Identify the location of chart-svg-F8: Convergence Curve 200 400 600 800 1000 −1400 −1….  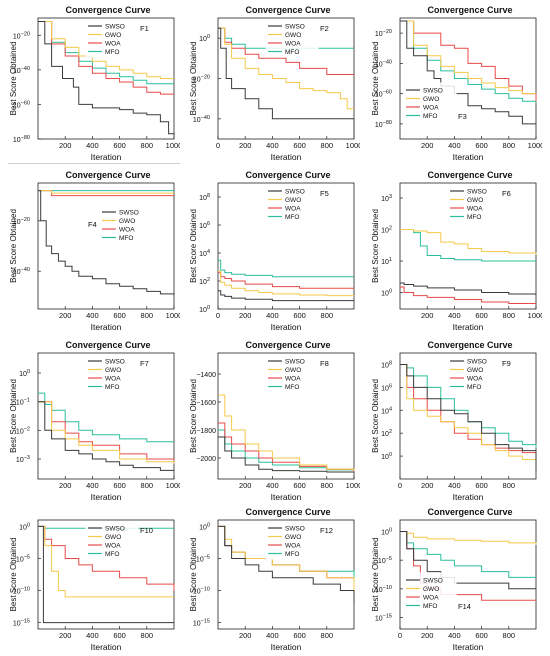
(274, 421).